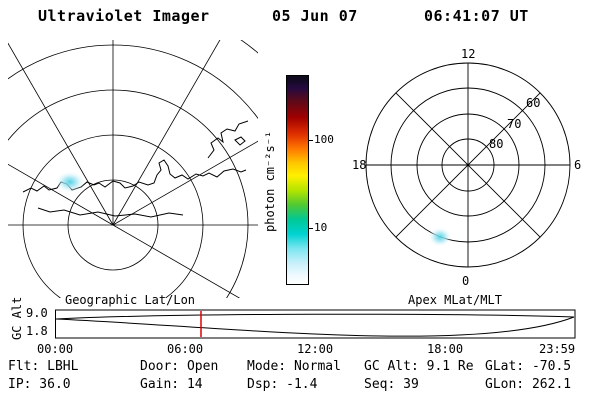 The height and width of the screenshot is (400, 600). Describe the element at coordinates (55, 349) in the screenshot. I see `xtick-0000: 00:00` at that location.